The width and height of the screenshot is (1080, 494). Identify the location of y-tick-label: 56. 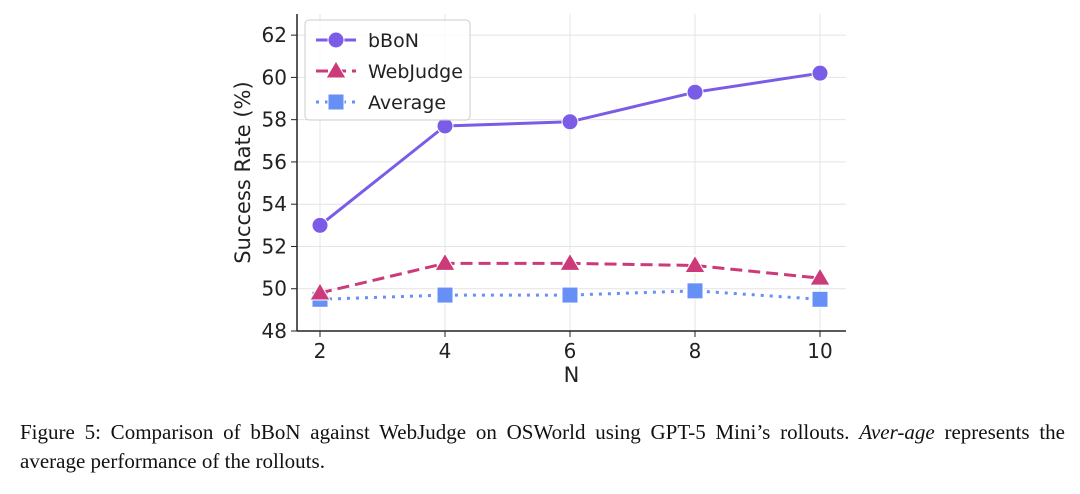
(274, 162).